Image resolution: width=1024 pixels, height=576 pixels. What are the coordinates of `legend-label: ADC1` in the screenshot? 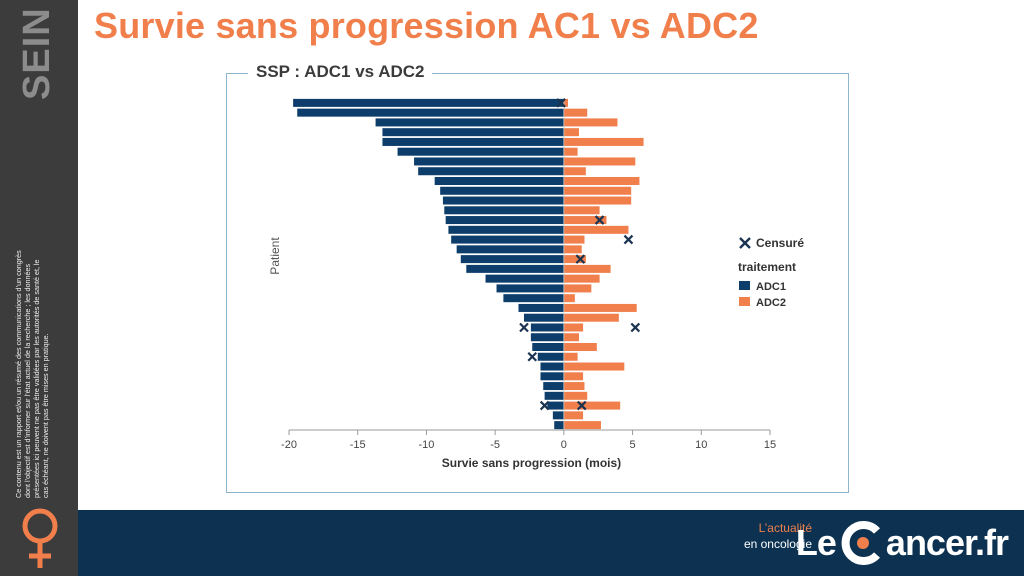 It's located at (771, 287).